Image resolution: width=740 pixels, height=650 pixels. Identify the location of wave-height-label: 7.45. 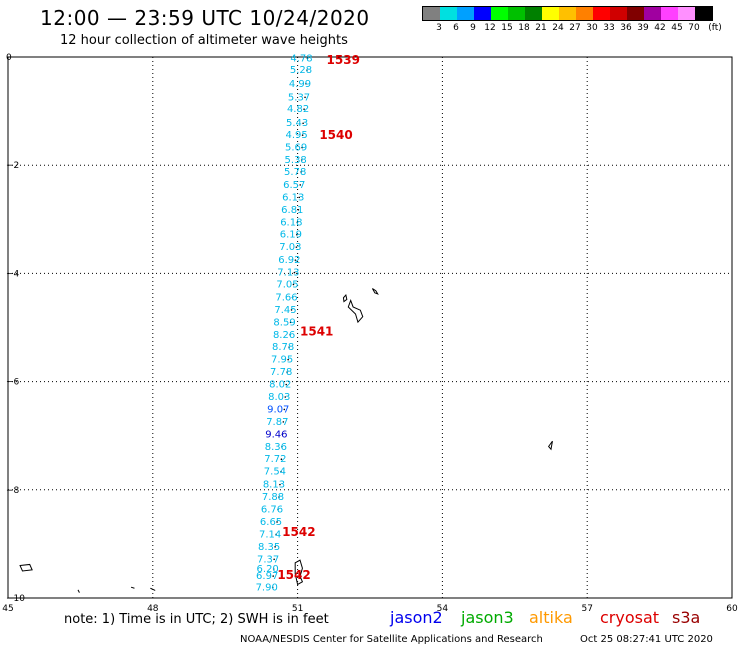
(285, 310).